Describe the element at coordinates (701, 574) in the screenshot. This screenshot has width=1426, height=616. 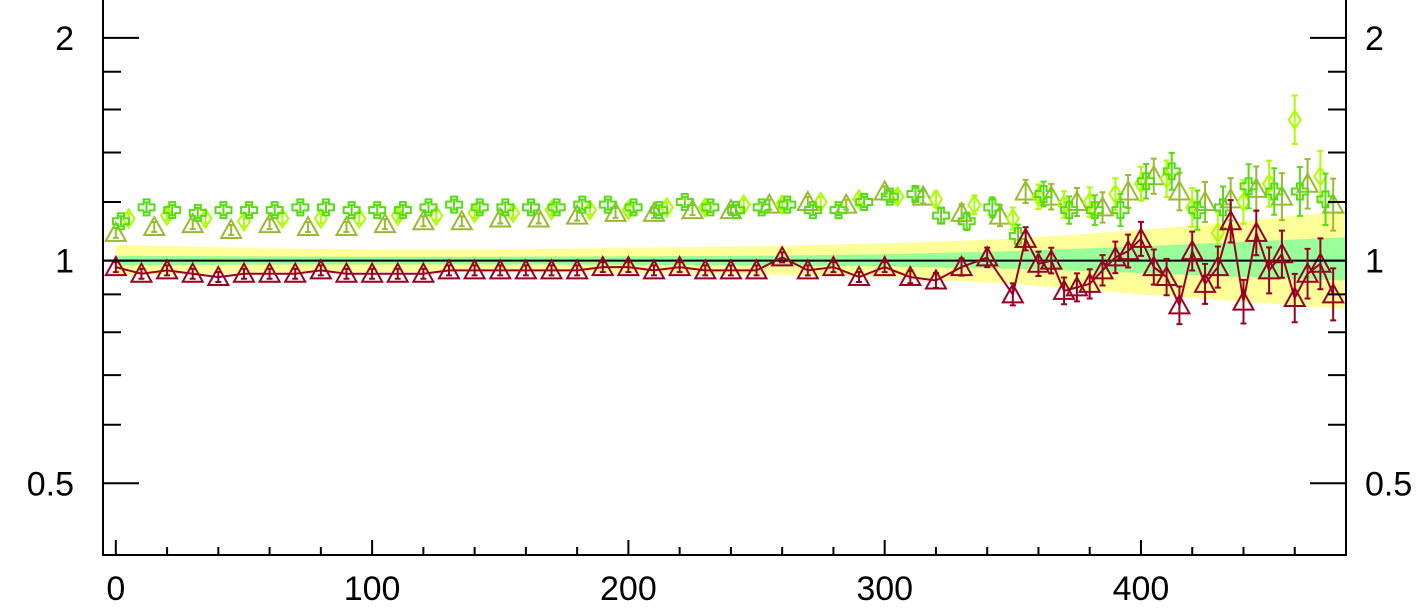
I see `x-axis-ticks: 0 100 200 300 400` at that location.